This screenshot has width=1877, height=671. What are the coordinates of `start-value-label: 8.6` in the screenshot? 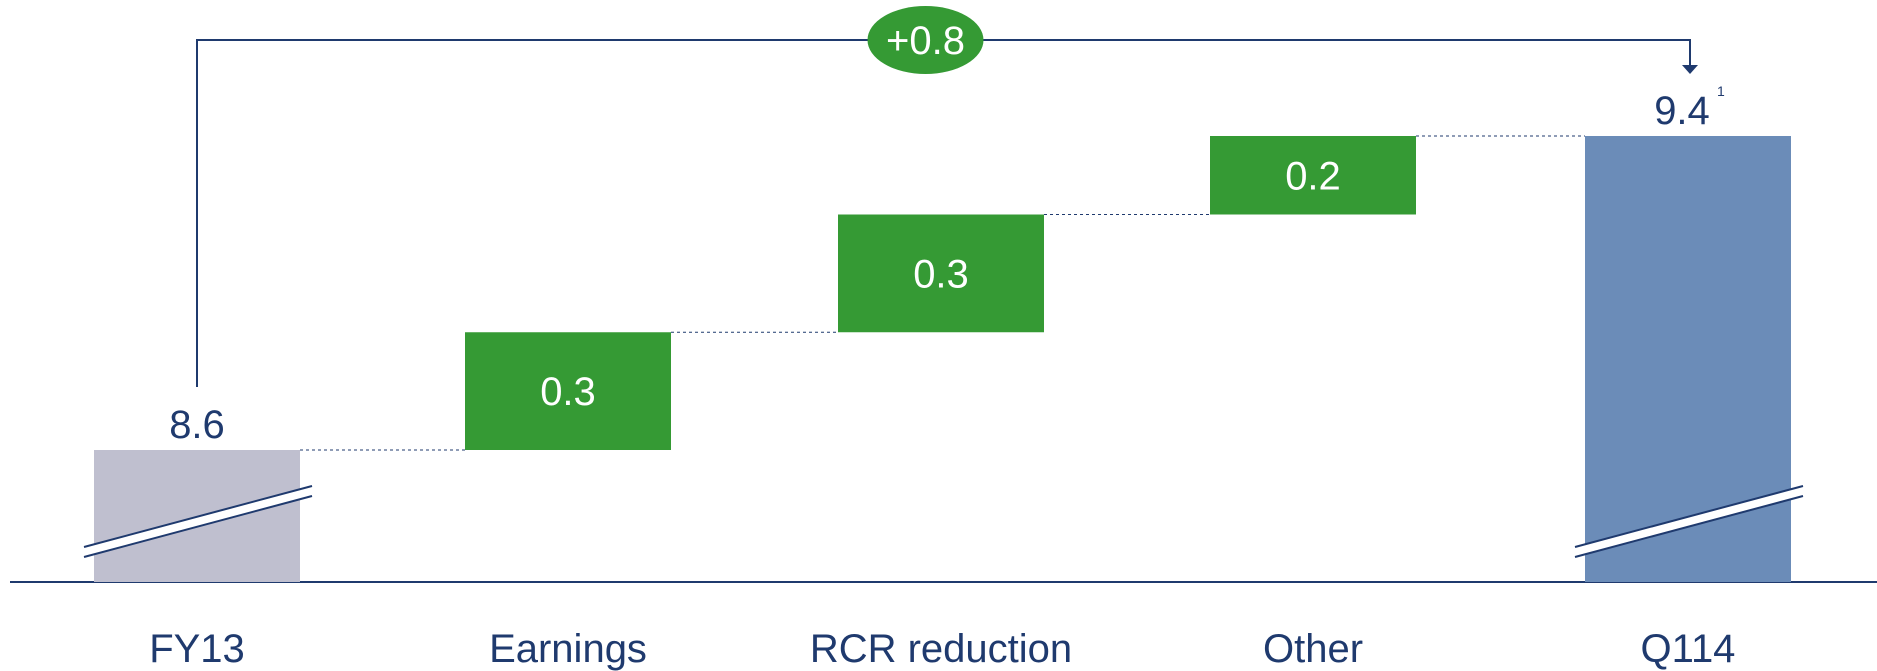 It's located at (197, 425).